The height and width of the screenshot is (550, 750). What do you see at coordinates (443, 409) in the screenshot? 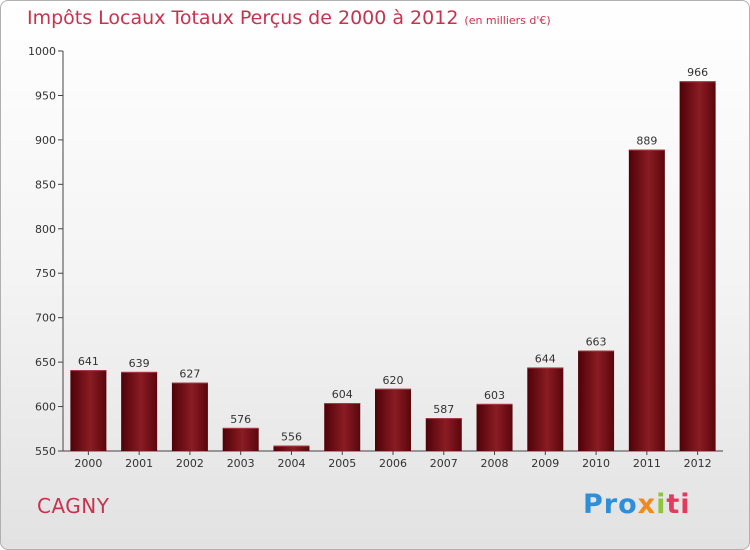
I see `data-label: 587` at bounding box center [443, 409].